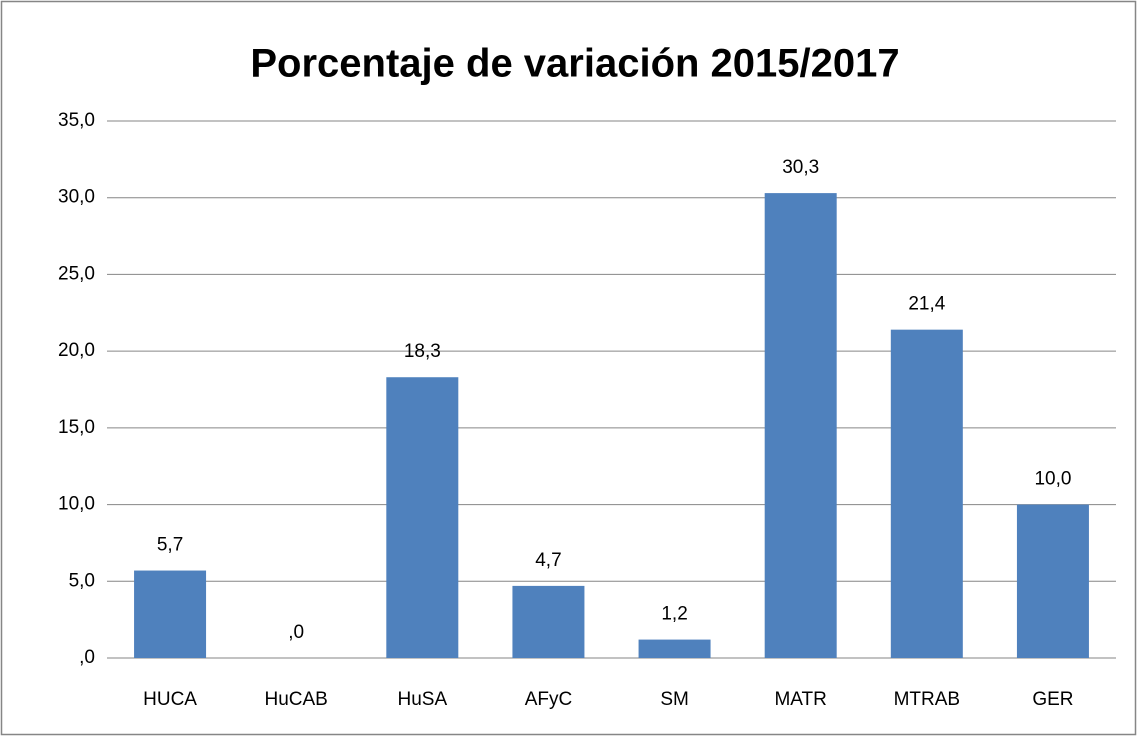  I want to click on x-tick-label: MATR, so click(800, 699).